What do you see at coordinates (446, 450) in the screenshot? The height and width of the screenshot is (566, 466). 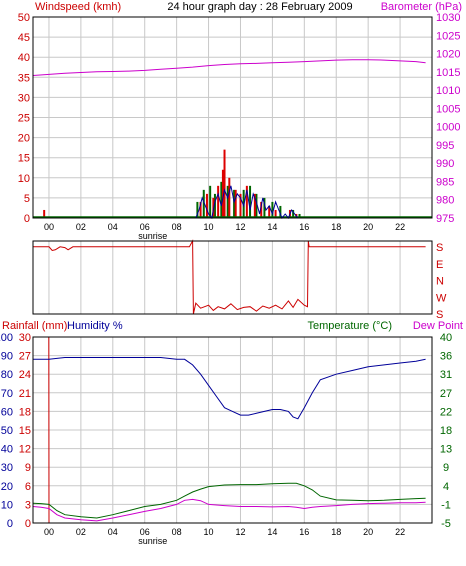 I see `temperature-tick-label: 13` at bounding box center [446, 450].